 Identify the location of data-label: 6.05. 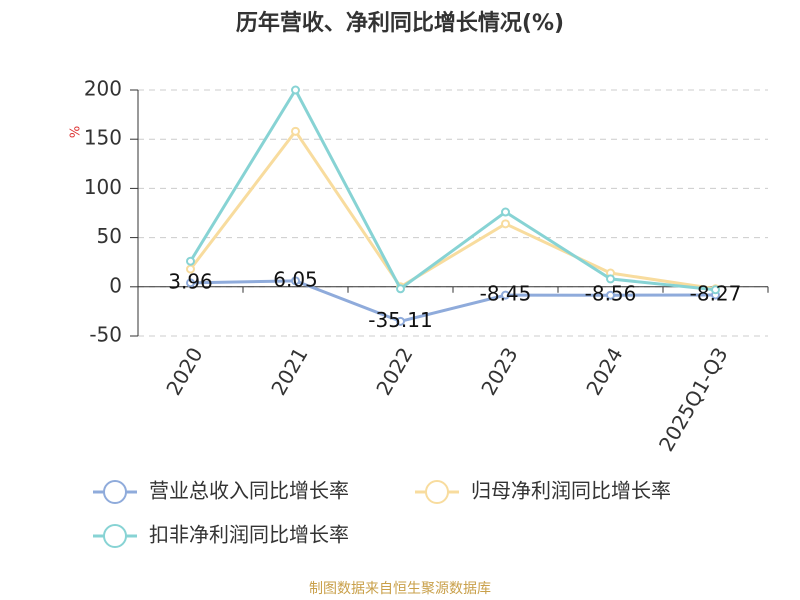
(295, 279).